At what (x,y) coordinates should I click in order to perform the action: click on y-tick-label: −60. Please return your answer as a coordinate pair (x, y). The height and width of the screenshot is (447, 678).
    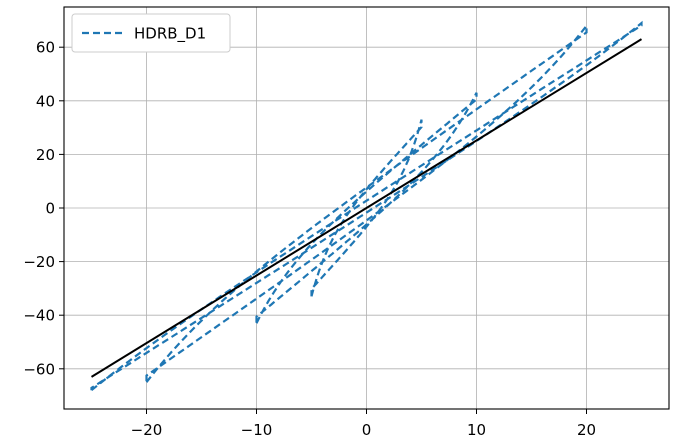
    Looking at the image, I should click on (39, 369).